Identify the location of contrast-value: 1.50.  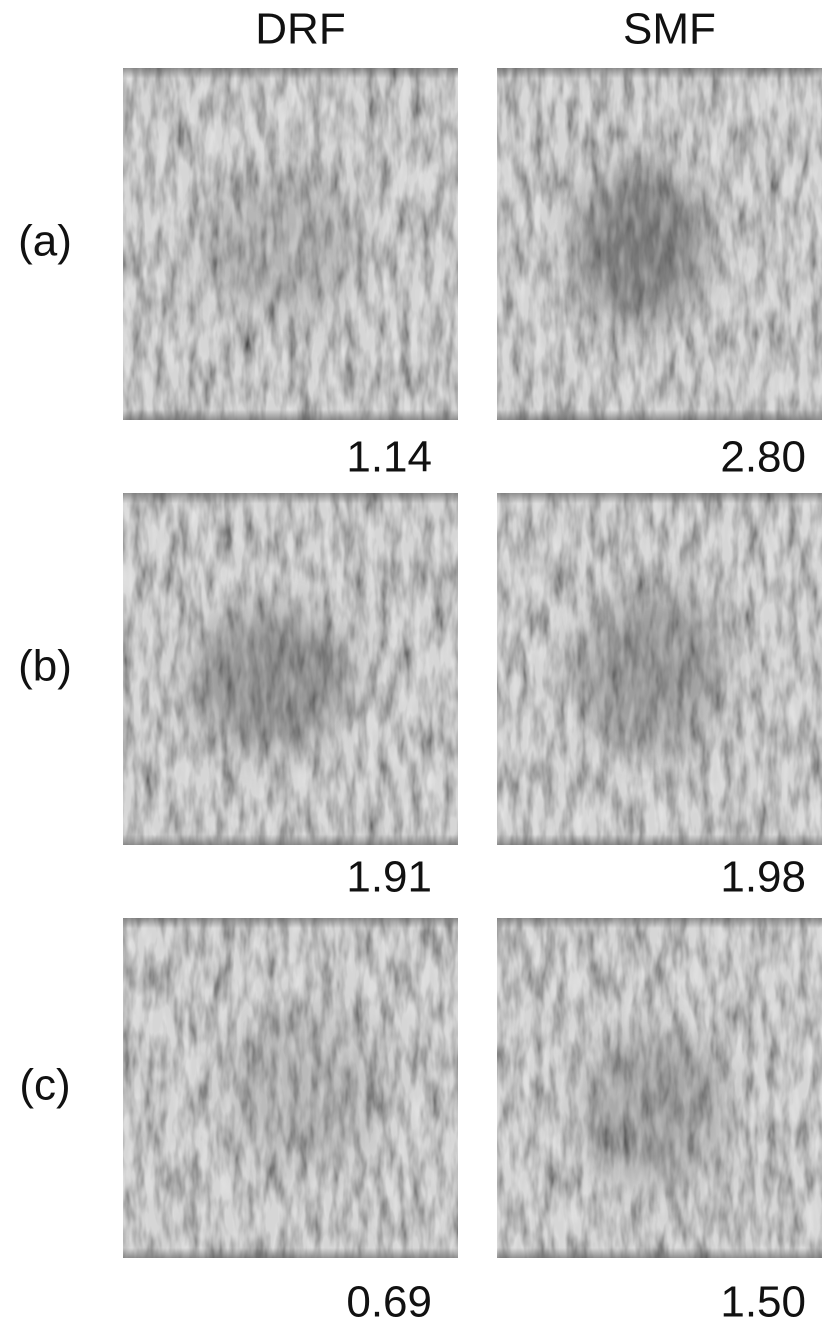
(763, 1302).